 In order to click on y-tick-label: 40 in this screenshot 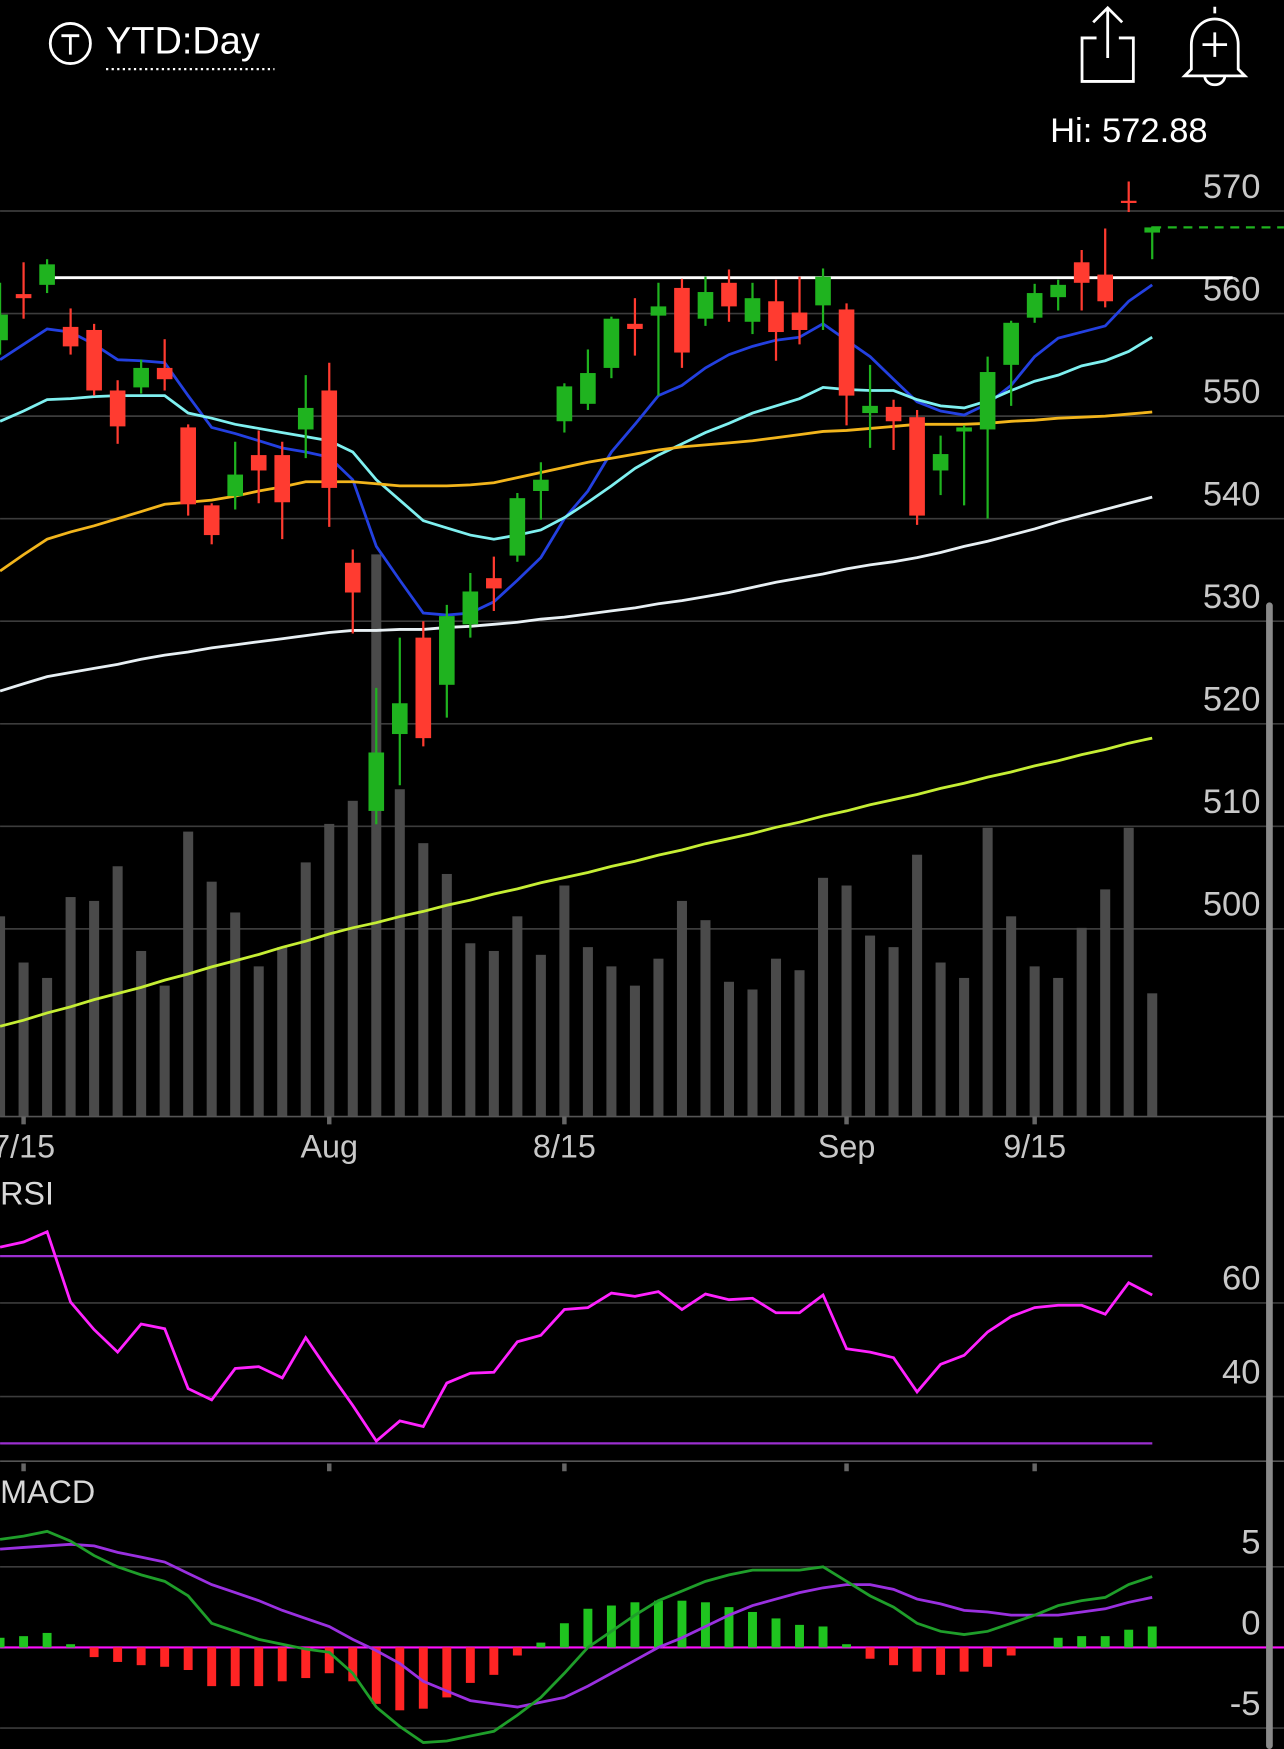, I will do `click(1241, 1372)`.